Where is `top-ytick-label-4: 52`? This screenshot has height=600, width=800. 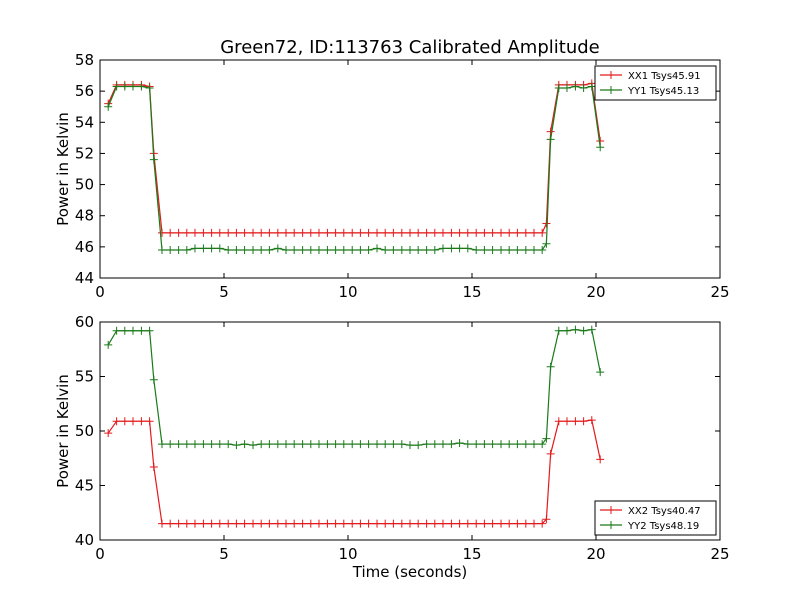 top-ytick-label-4: 52 is located at coordinates (84, 153).